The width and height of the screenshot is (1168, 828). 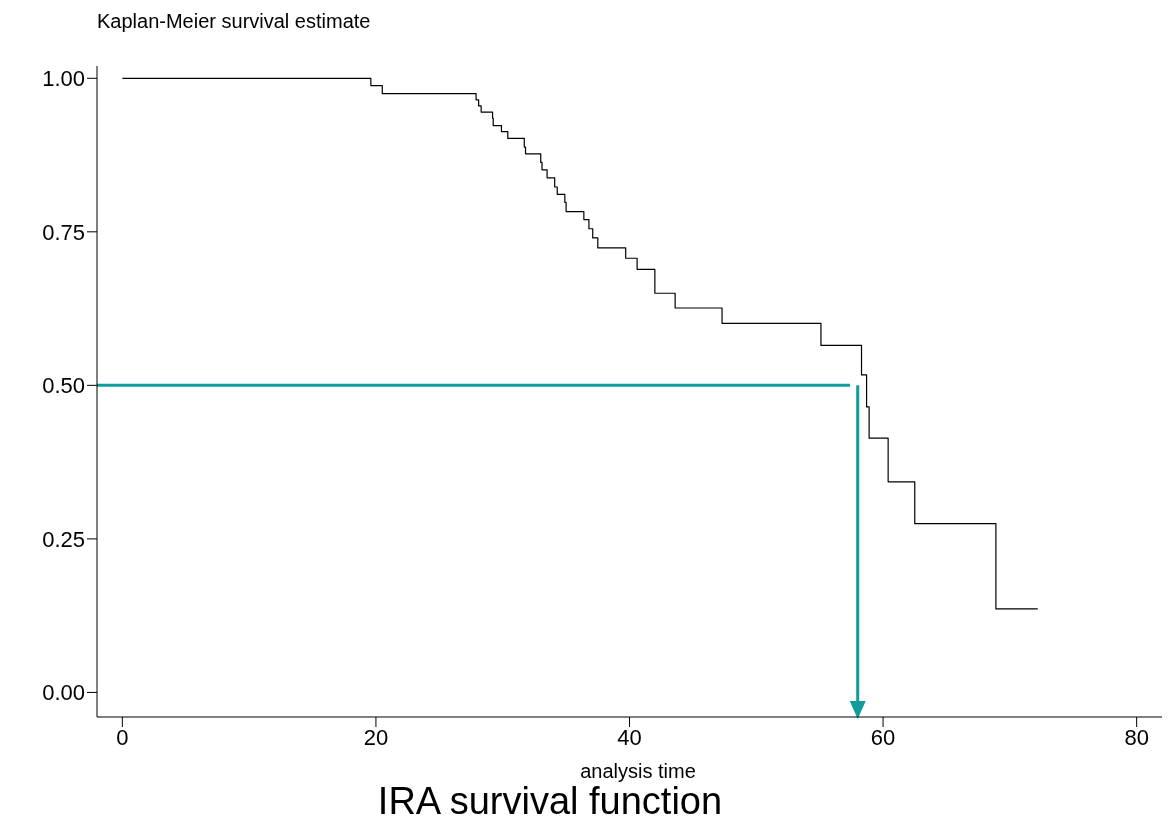 I want to click on x-tick-label: 80, so click(x=1136, y=737).